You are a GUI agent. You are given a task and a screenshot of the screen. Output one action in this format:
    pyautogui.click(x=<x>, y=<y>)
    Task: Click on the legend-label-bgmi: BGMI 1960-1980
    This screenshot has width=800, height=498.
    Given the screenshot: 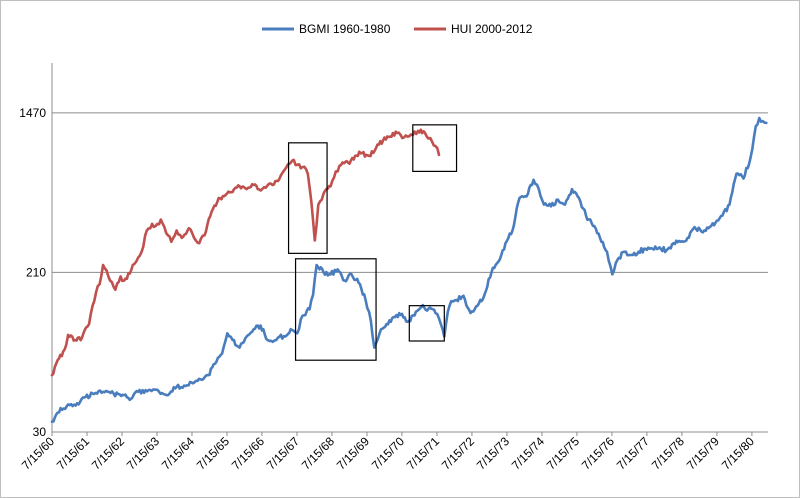 What is the action you would take?
    pyautogui.click(x=345, y=29)
    